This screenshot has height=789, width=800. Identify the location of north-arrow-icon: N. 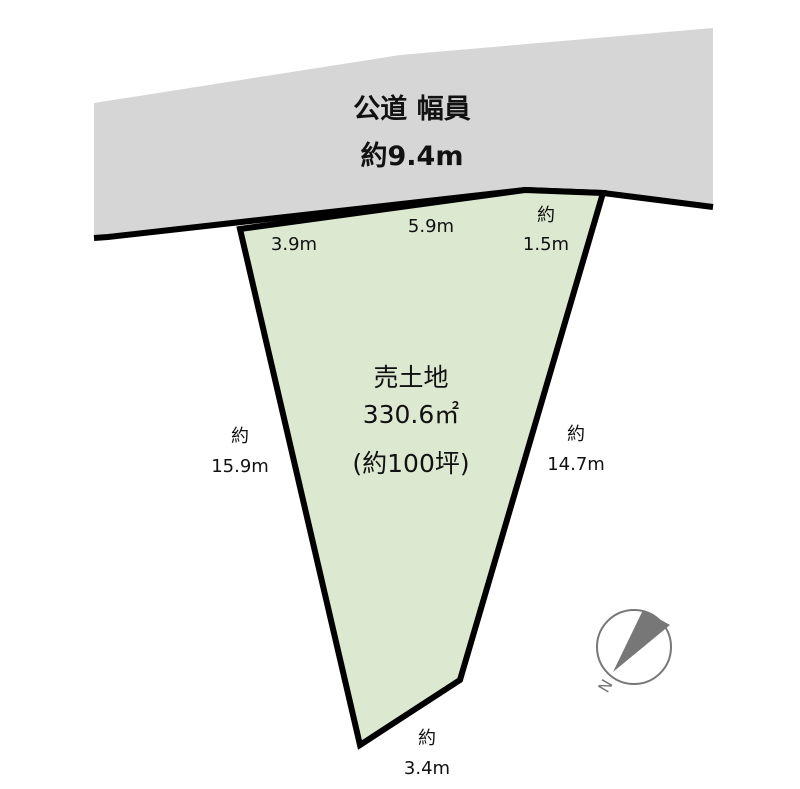
(633, 652).